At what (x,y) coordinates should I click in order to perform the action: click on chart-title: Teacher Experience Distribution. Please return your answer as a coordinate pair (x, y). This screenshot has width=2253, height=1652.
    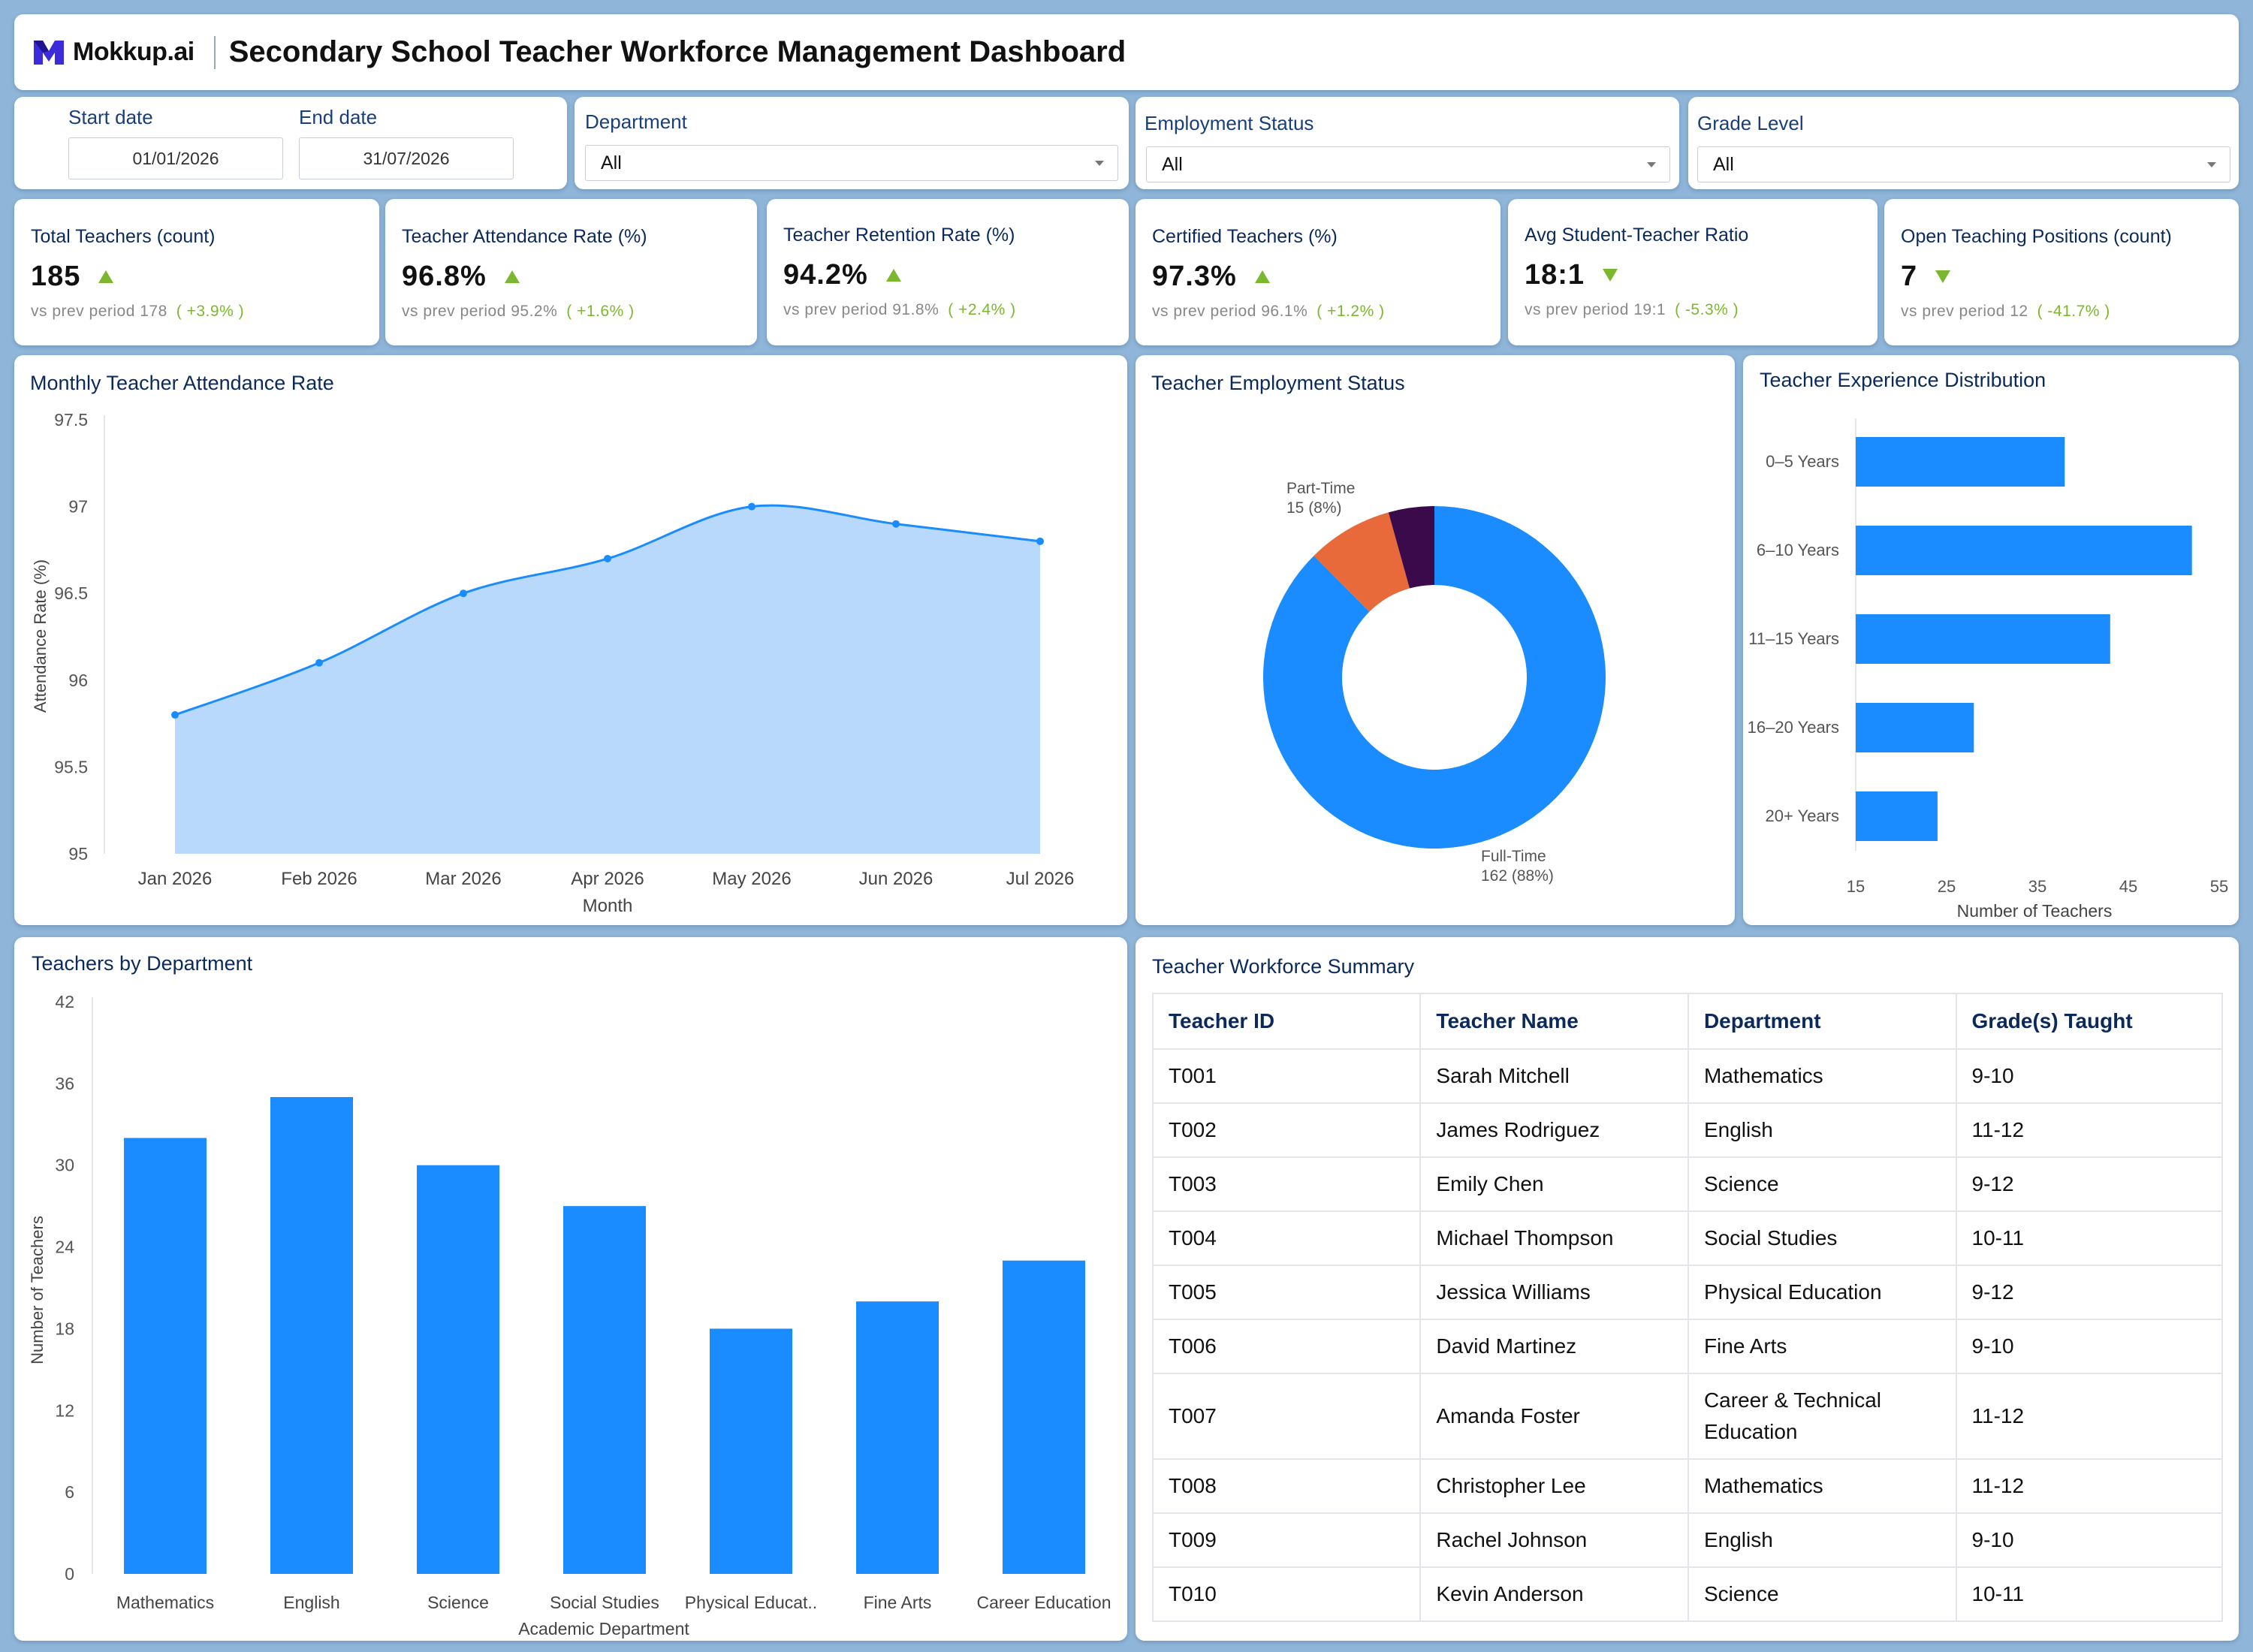
    Looking at the image, I should click on (1903, 380).